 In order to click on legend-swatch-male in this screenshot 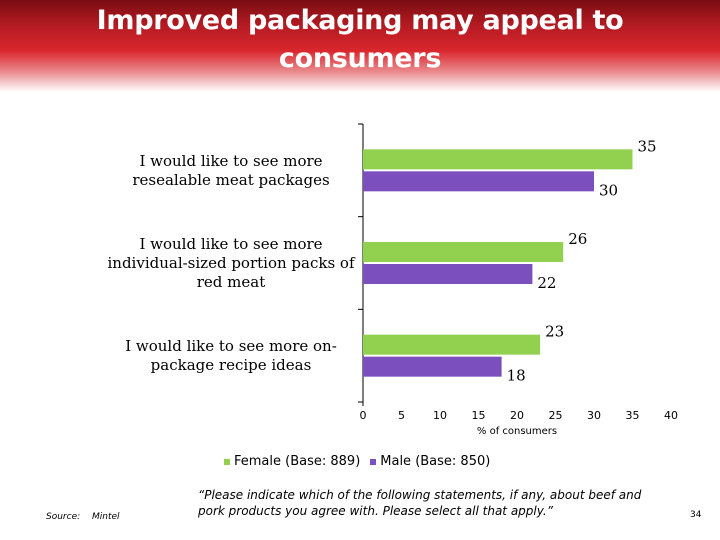, I will do `click(373, 461)`.